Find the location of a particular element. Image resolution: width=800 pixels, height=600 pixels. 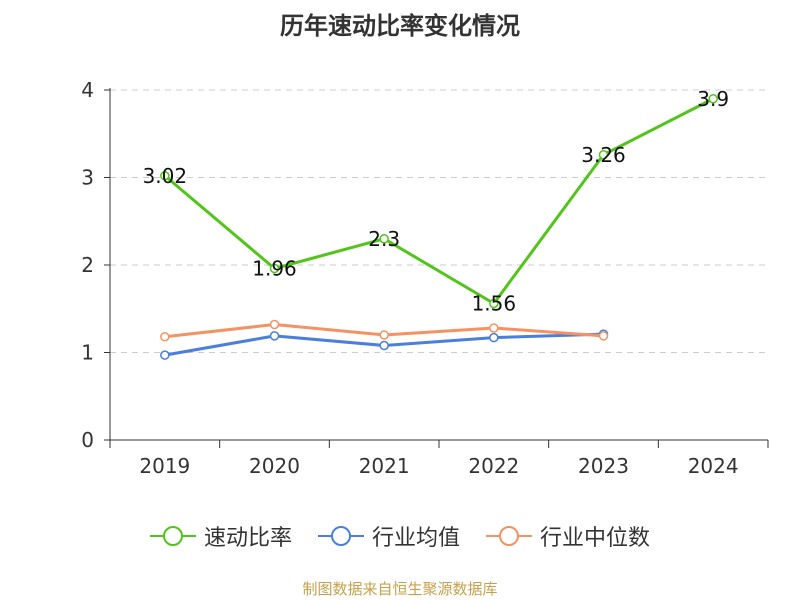

data-label: 3.26 is located at coordinates (603, 155).